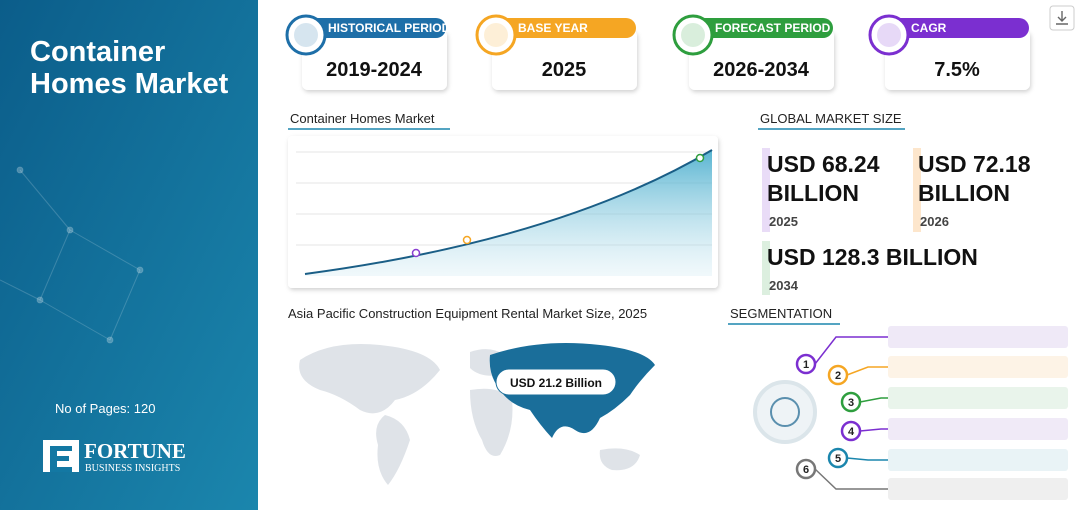  I want to click on segment: 5, so click(947, 459).